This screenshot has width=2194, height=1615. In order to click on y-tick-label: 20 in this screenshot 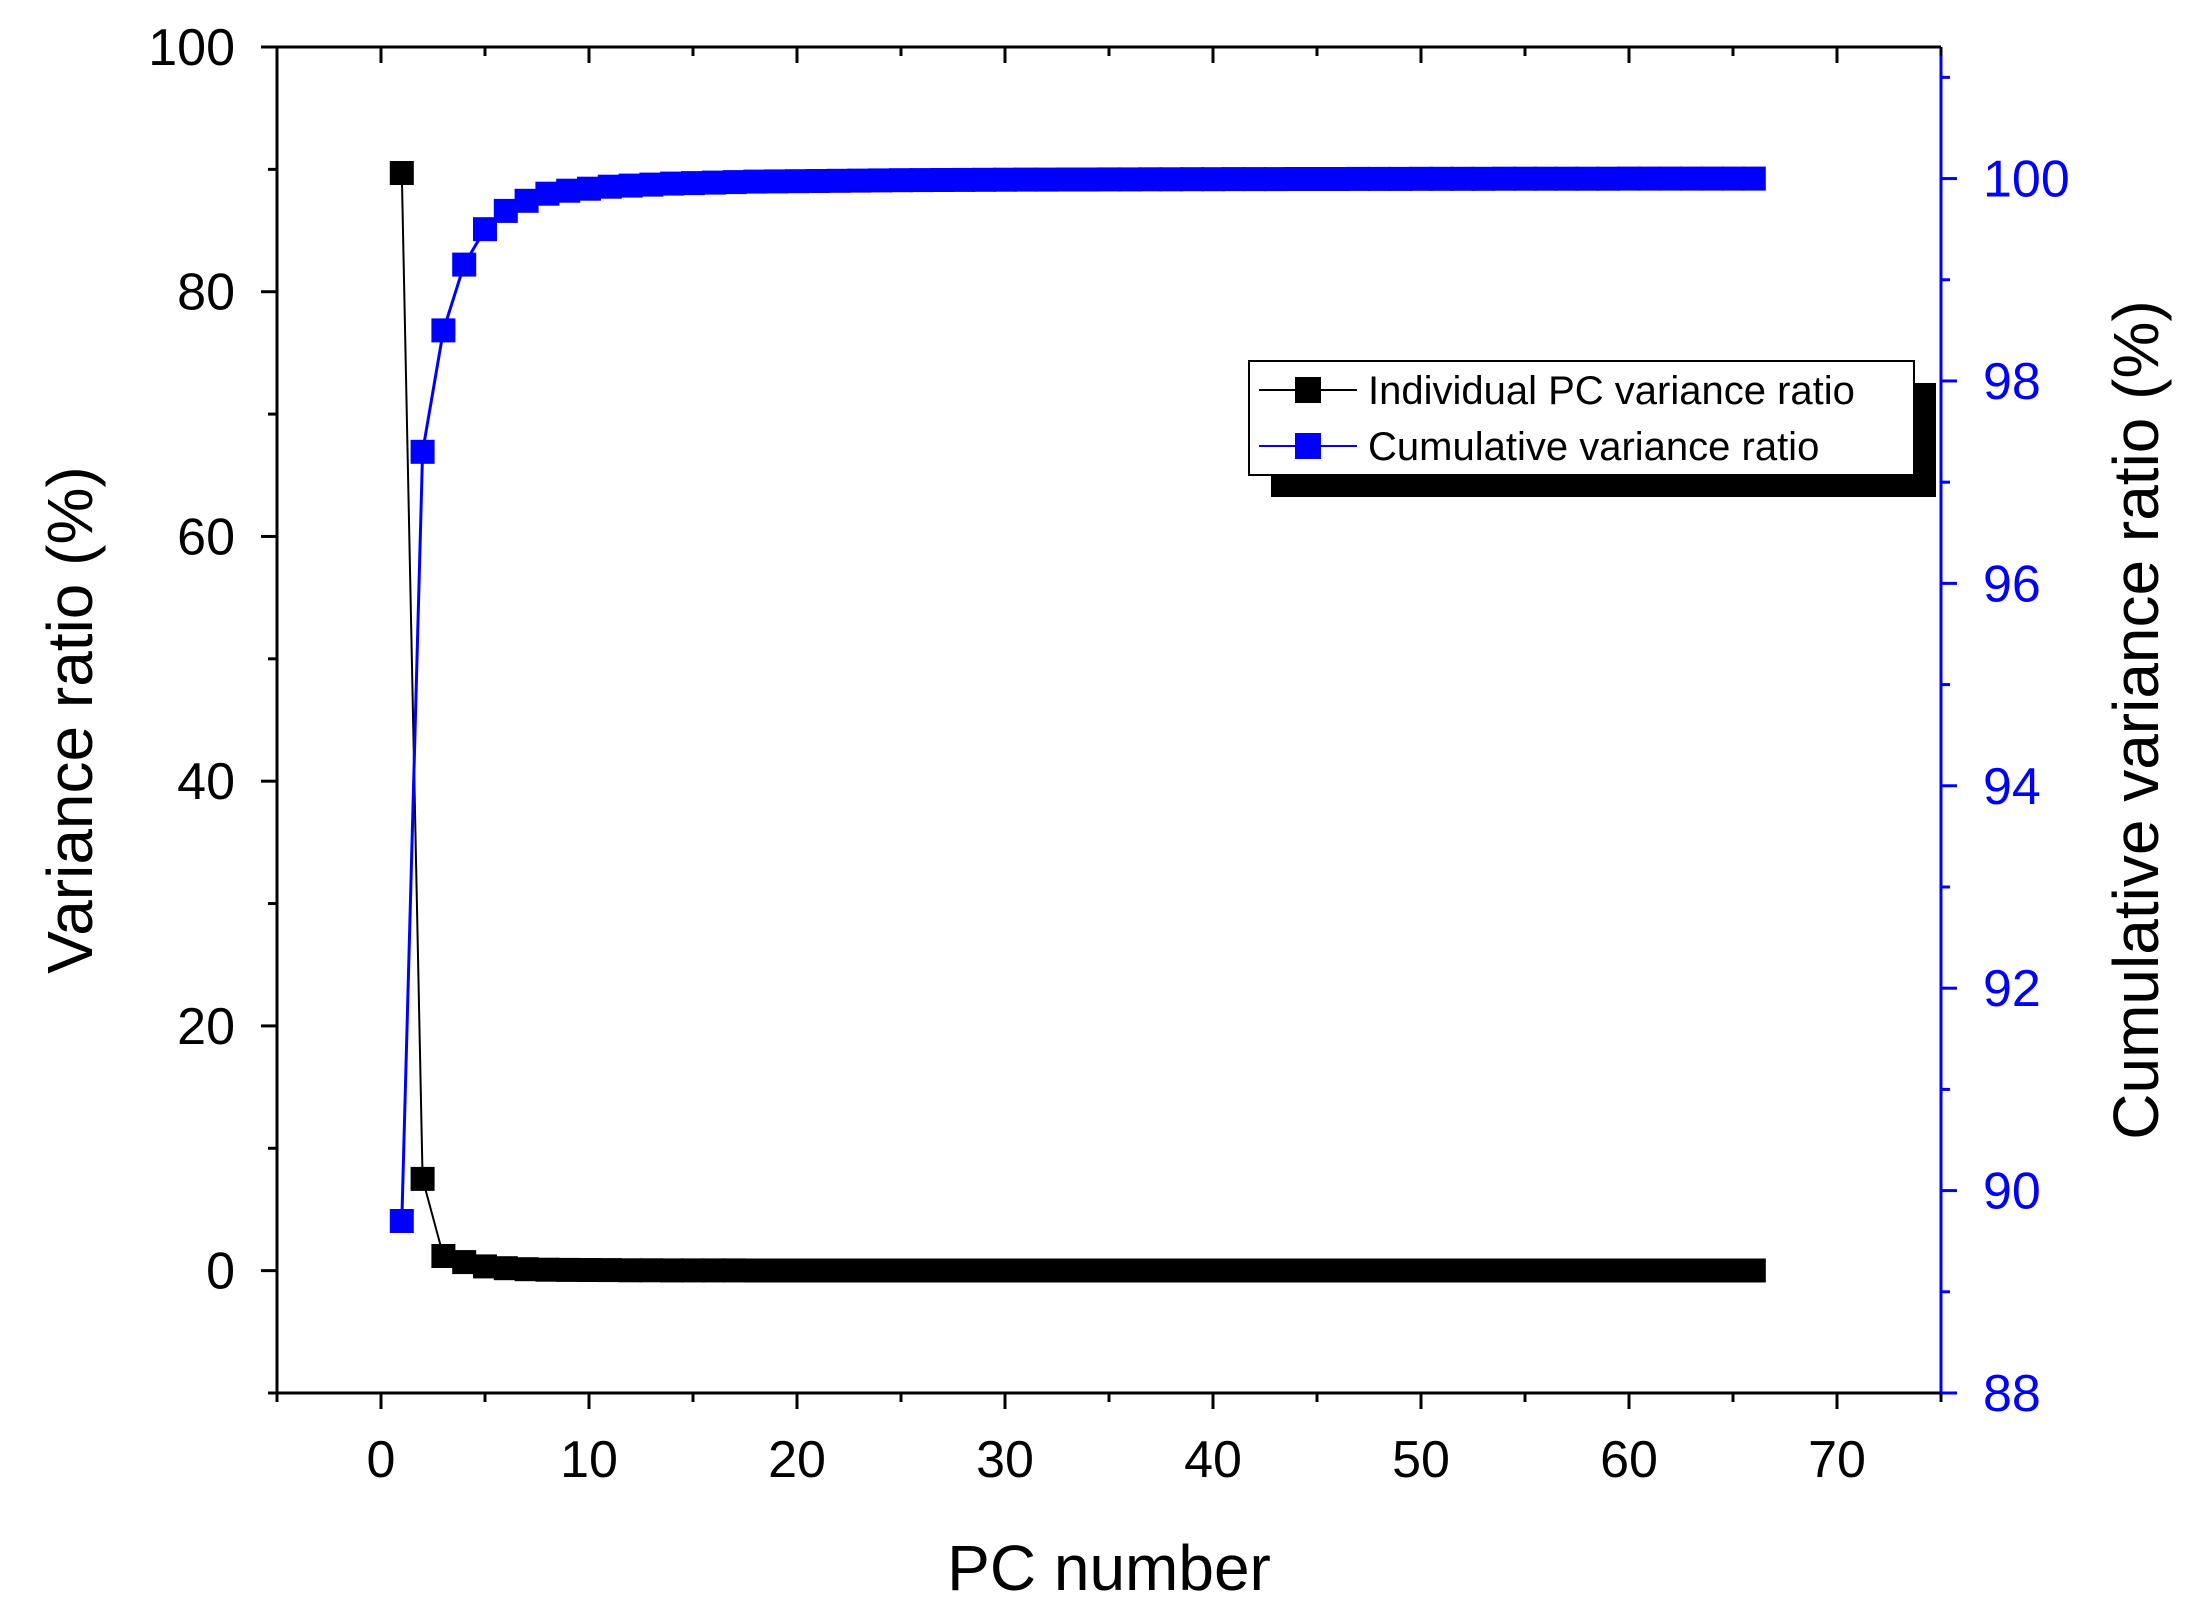, I will do `click(206, 1027)`.